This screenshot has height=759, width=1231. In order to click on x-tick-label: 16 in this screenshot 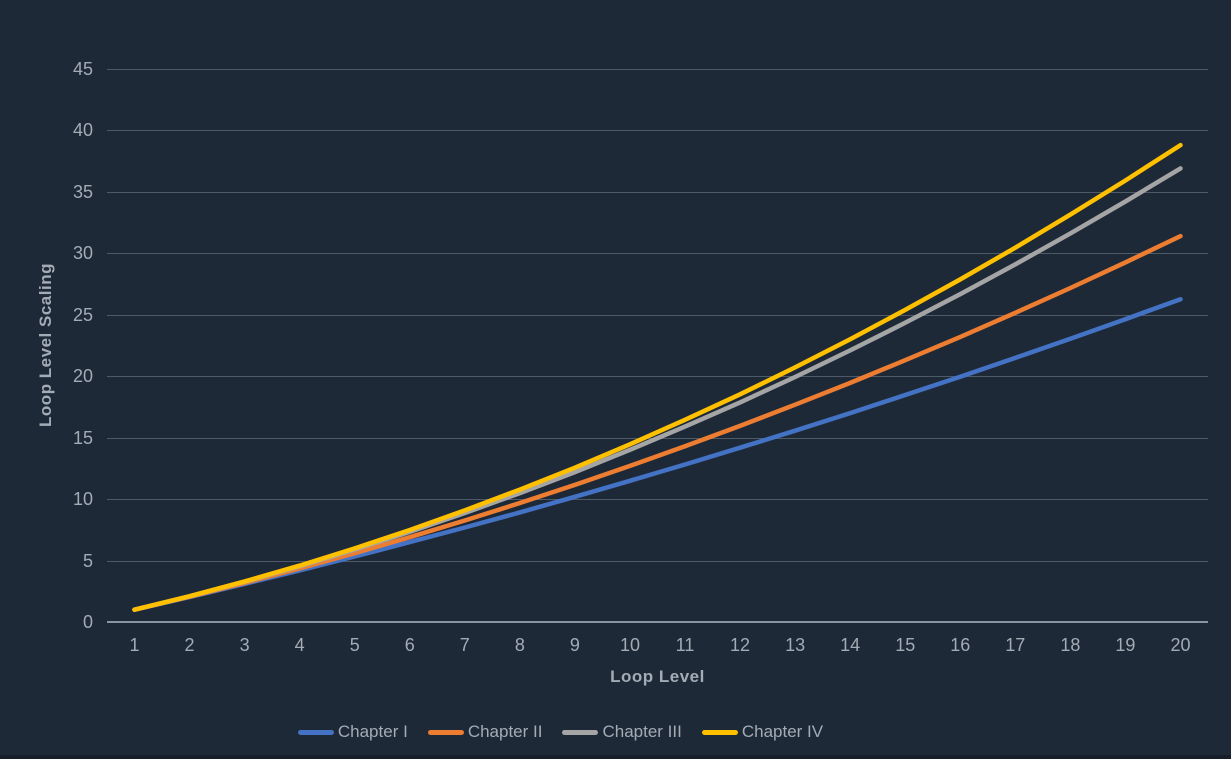, I will do `click(960, 645)`.